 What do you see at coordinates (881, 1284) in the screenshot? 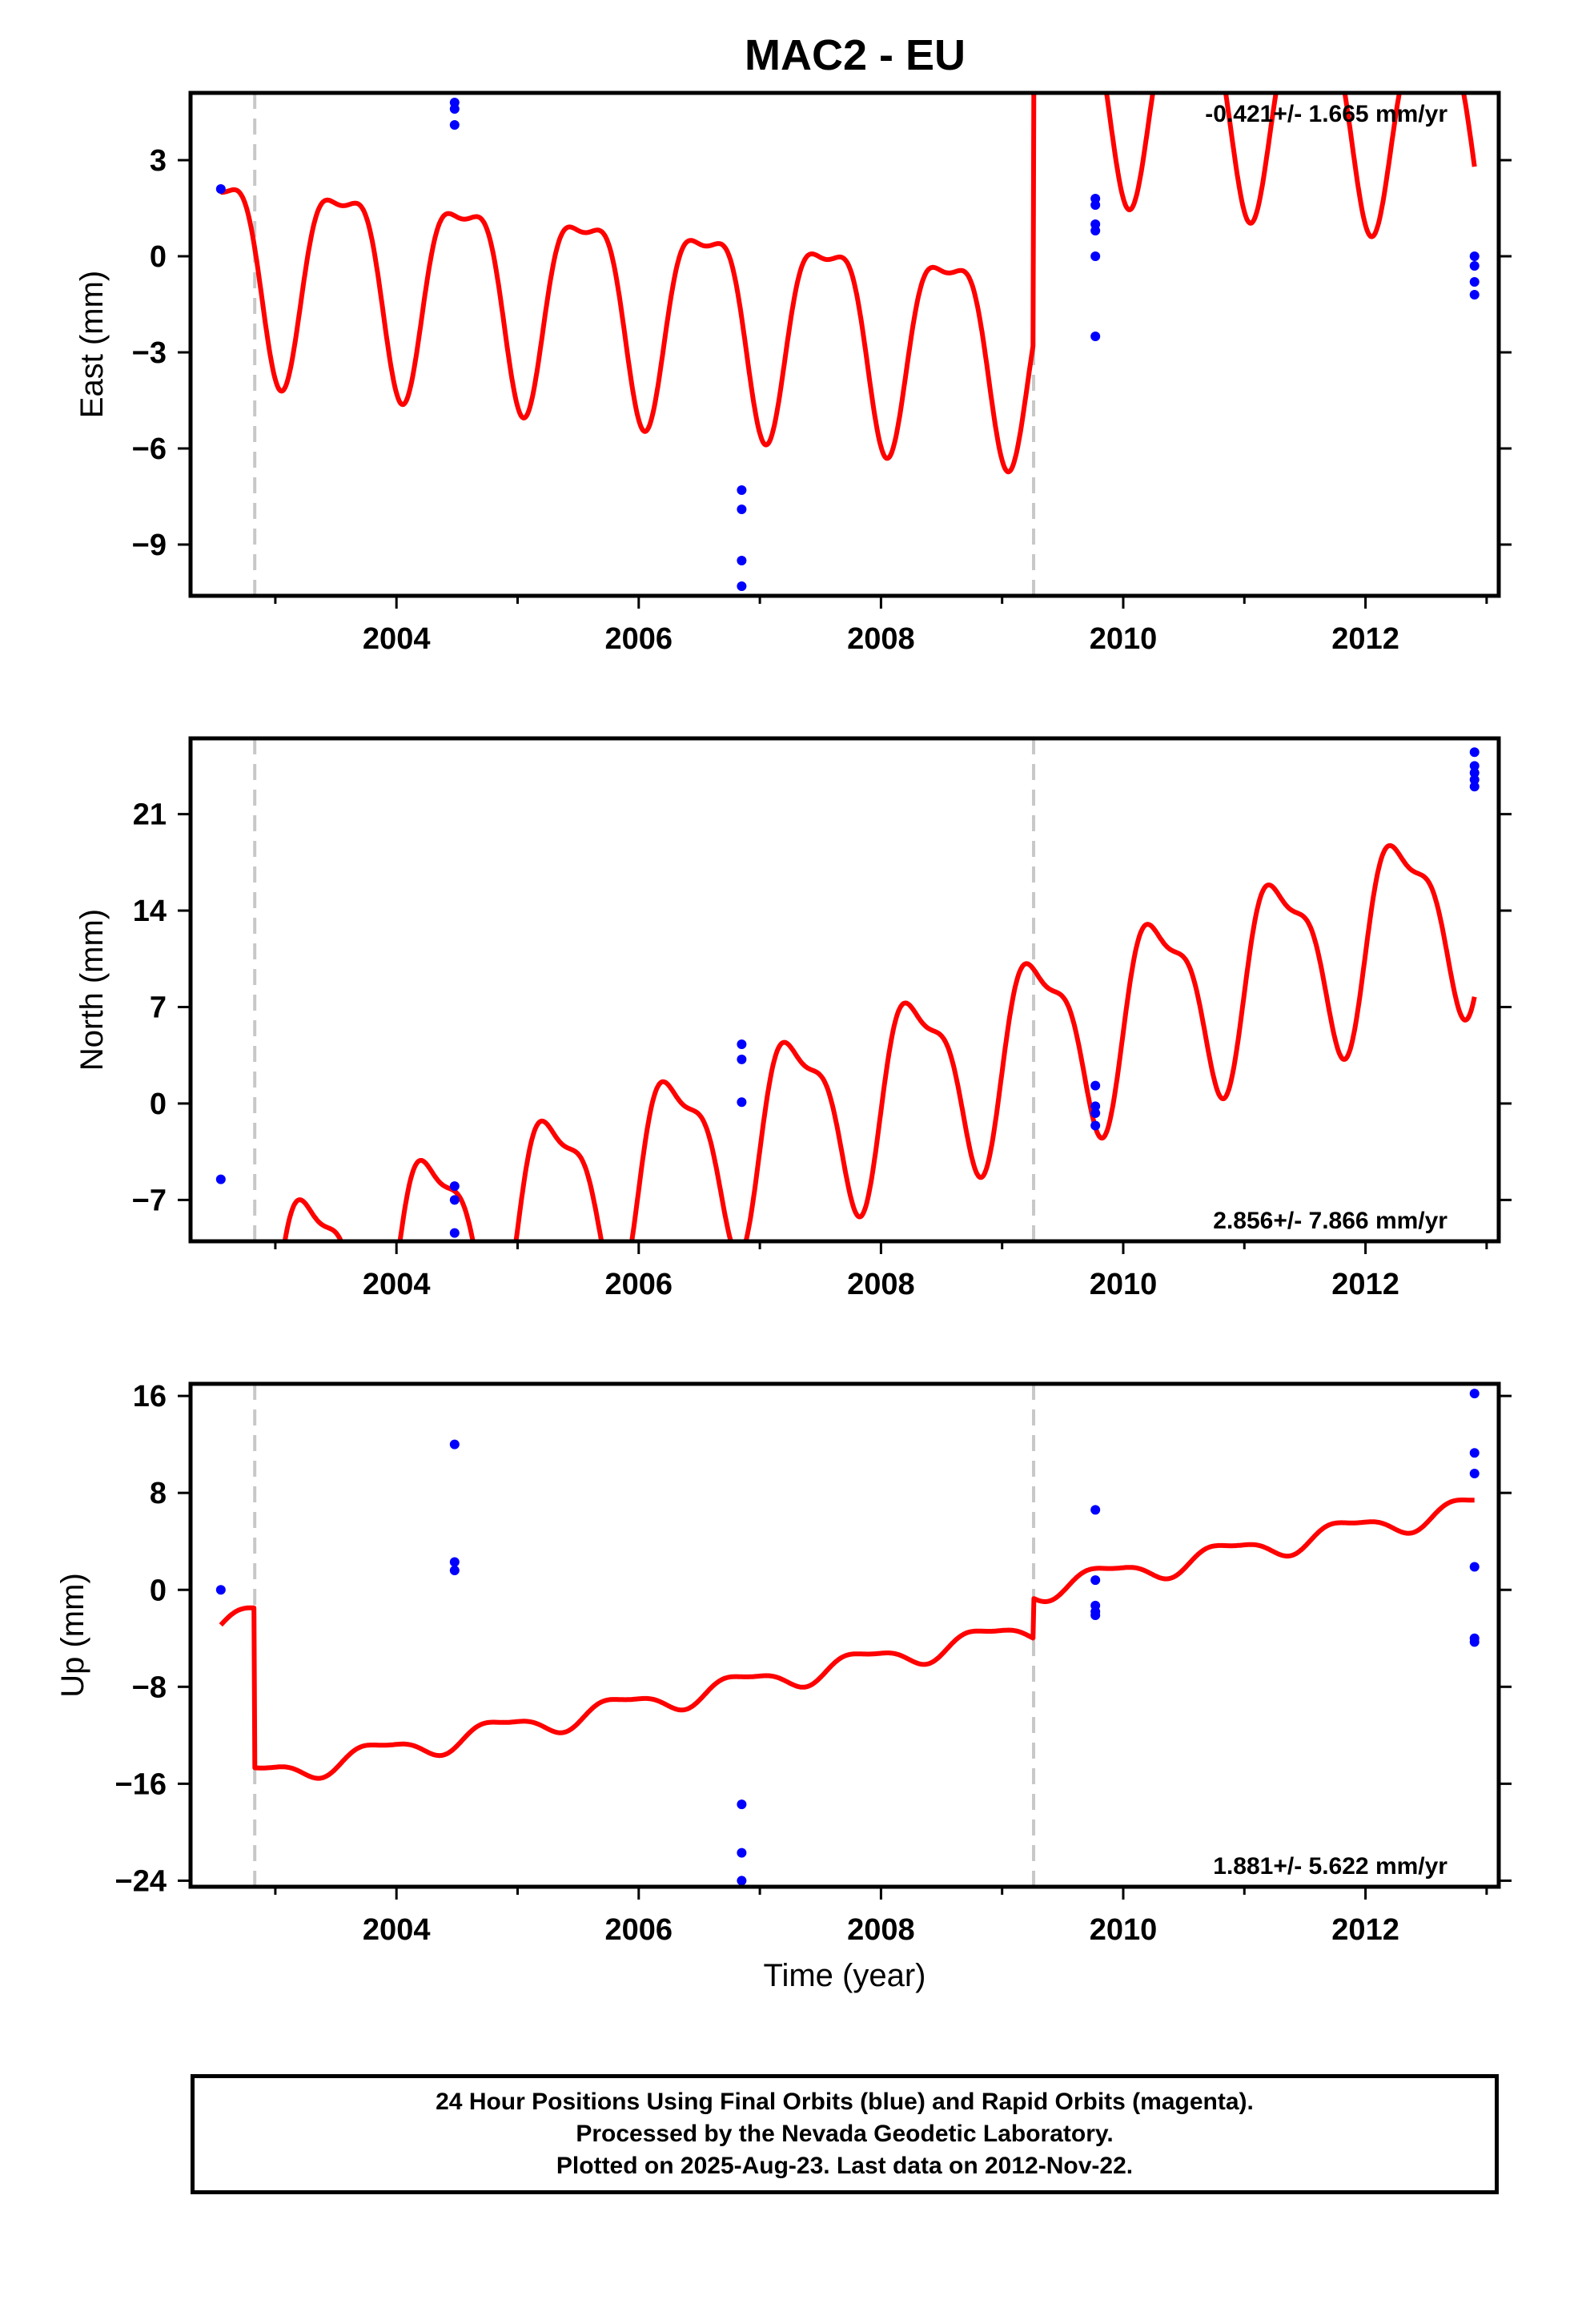
I see `north-xtick-label: 2008` at bounding box center [881, 1284].